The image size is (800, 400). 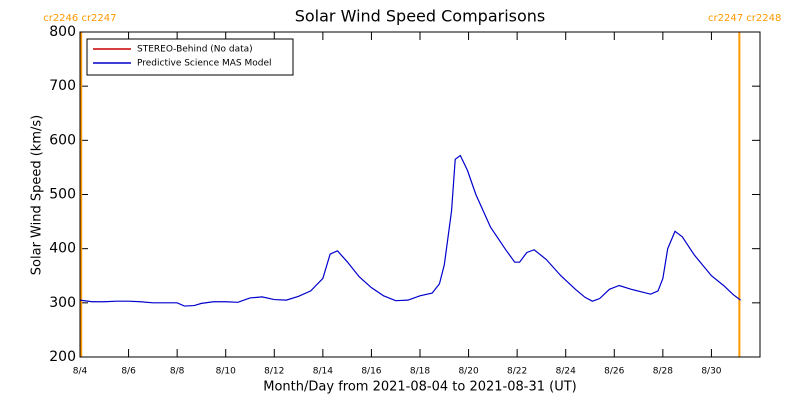 I want to click on y-tick-label: 600, so click(x=62, y=140).